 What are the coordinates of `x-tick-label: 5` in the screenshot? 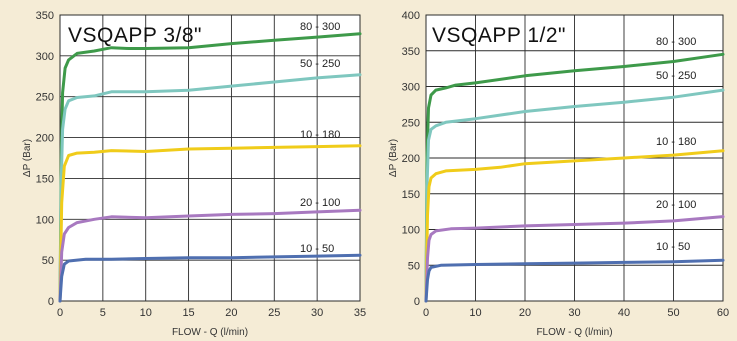 It's located at (103, 313).